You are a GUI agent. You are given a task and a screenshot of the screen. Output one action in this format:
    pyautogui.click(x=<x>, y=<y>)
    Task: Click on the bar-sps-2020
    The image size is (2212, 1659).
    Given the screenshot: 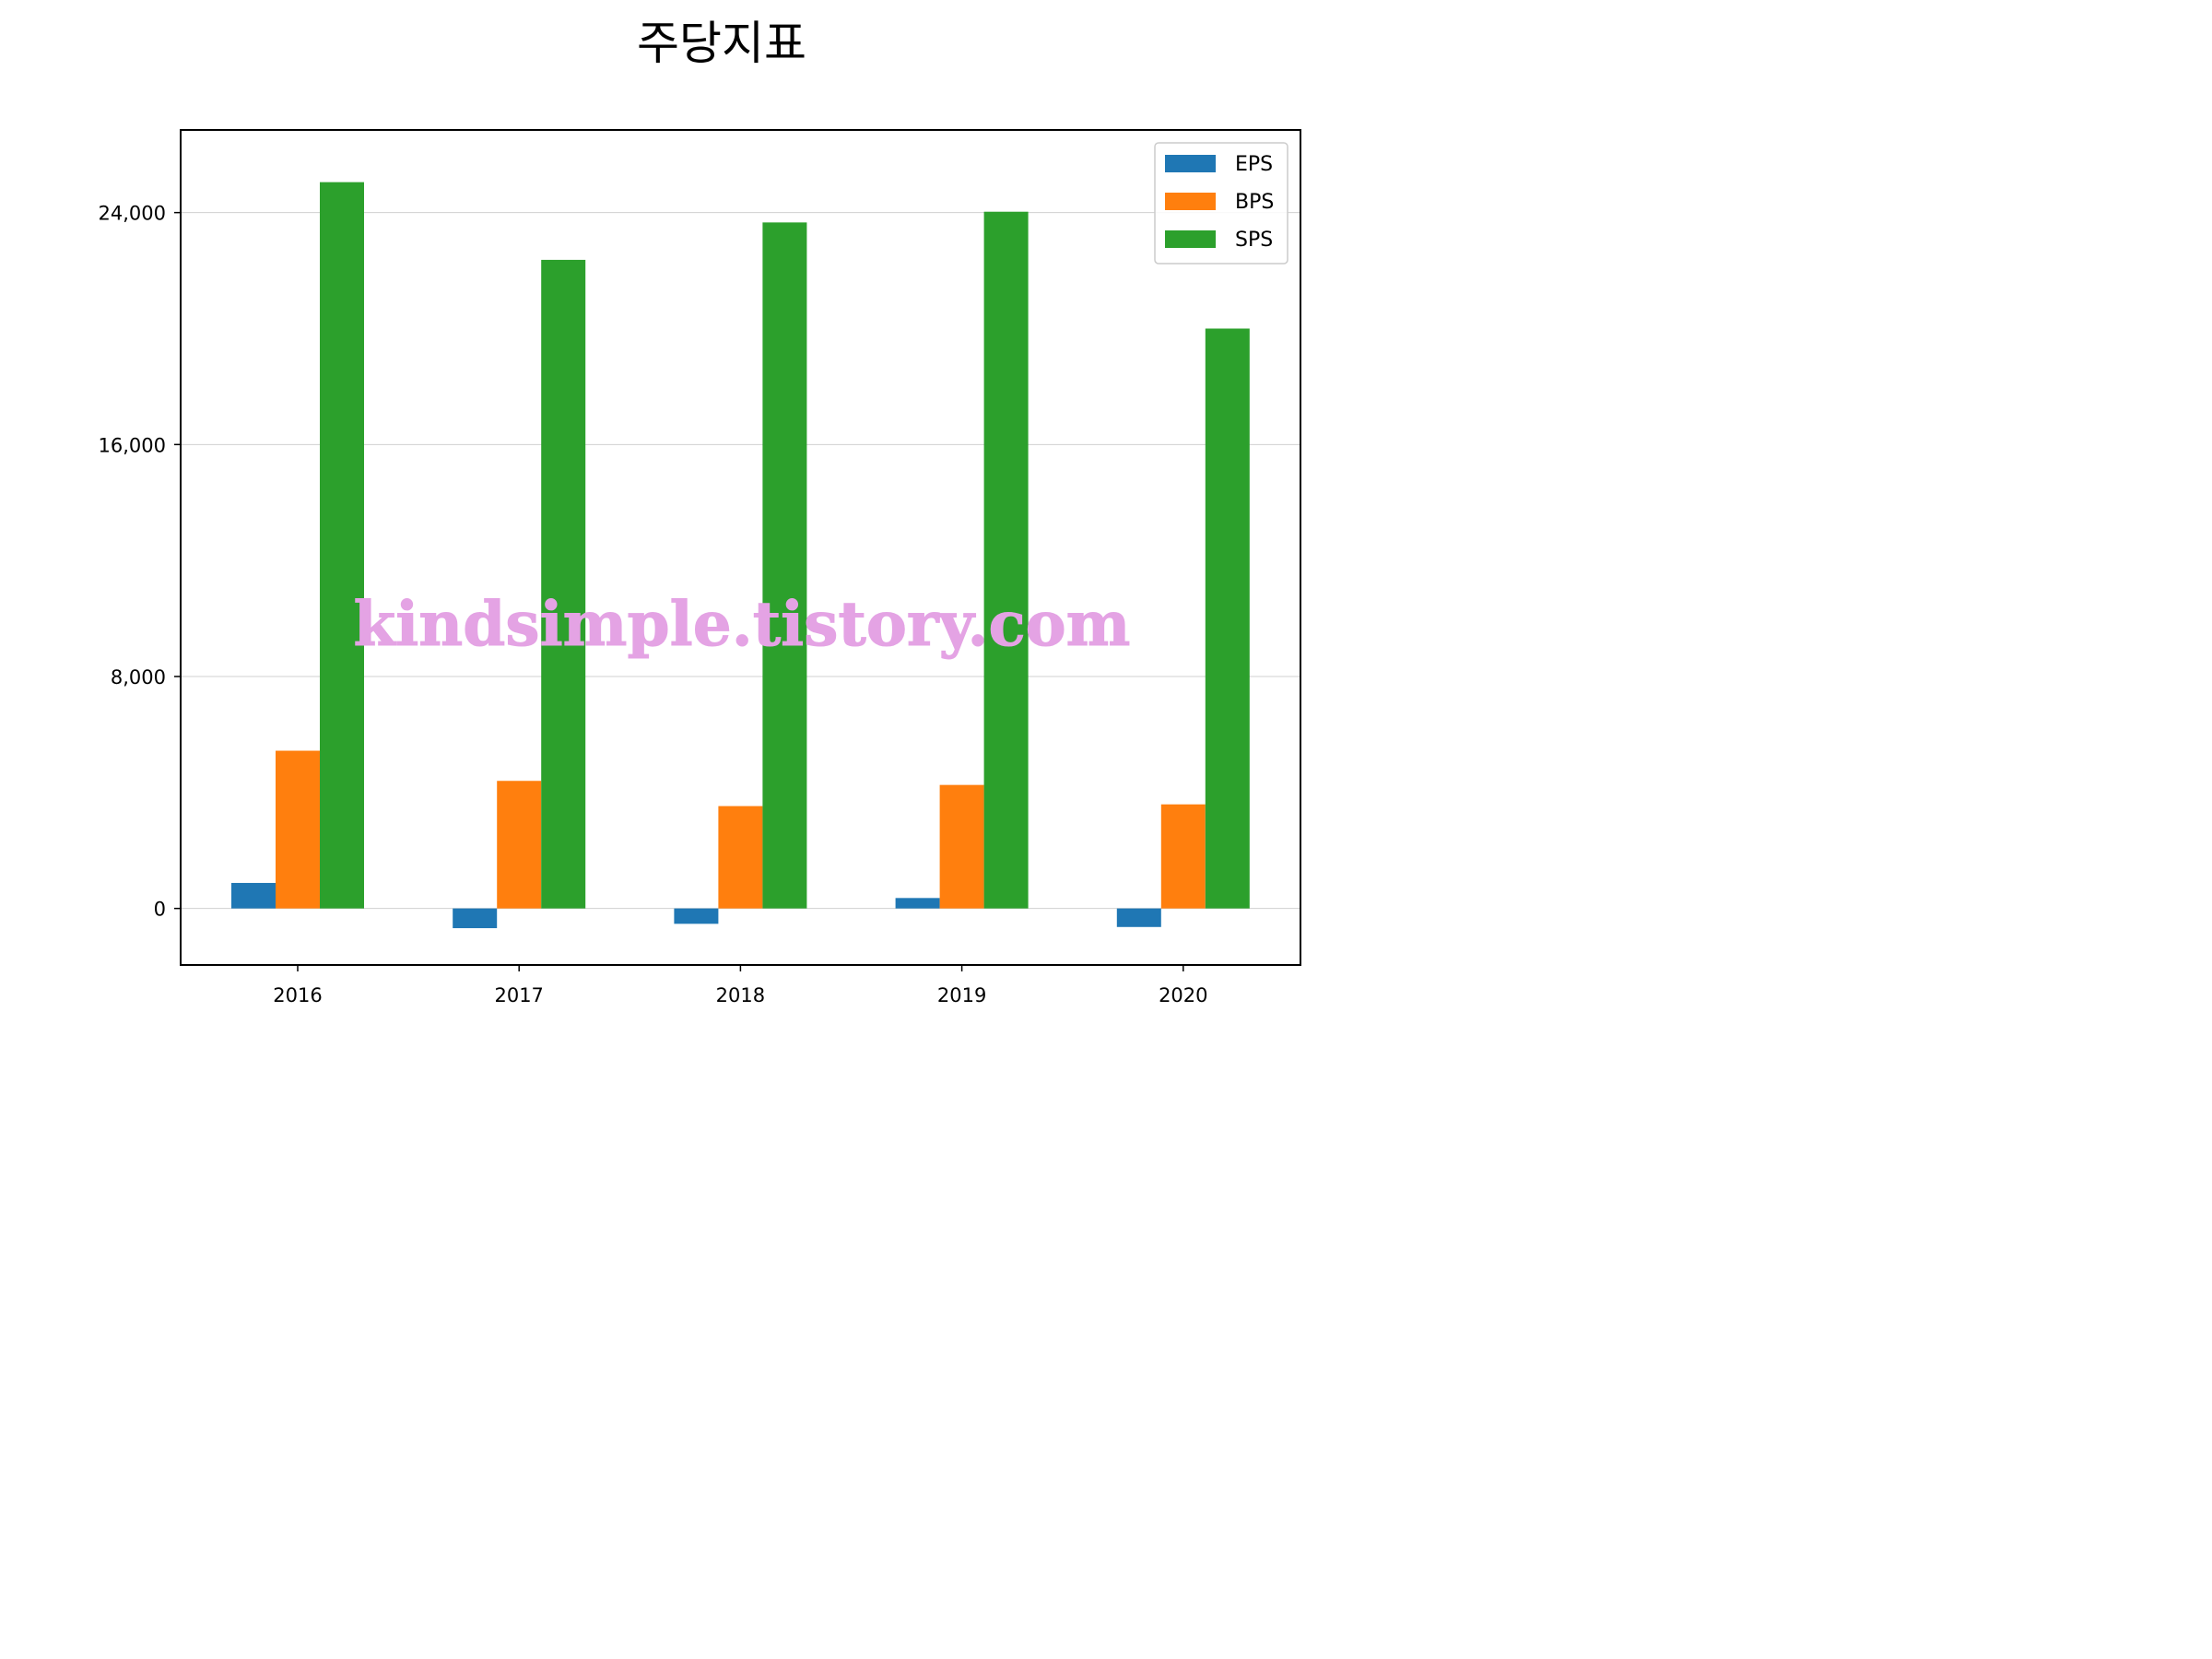 What is the action you would take?
    pyautogui.click(x=1227, y=618)
    